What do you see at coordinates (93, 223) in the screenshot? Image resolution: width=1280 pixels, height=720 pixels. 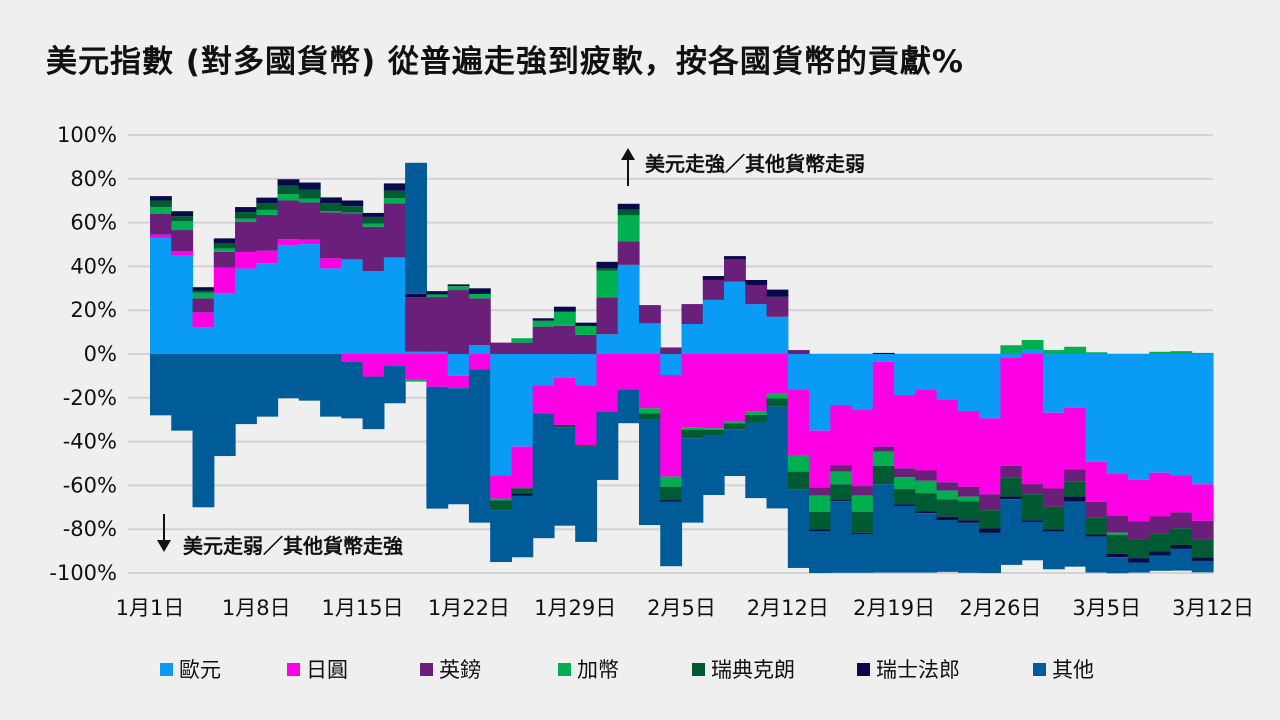 I see `y-tick-label: 60%` at bounding box center [93, 223].